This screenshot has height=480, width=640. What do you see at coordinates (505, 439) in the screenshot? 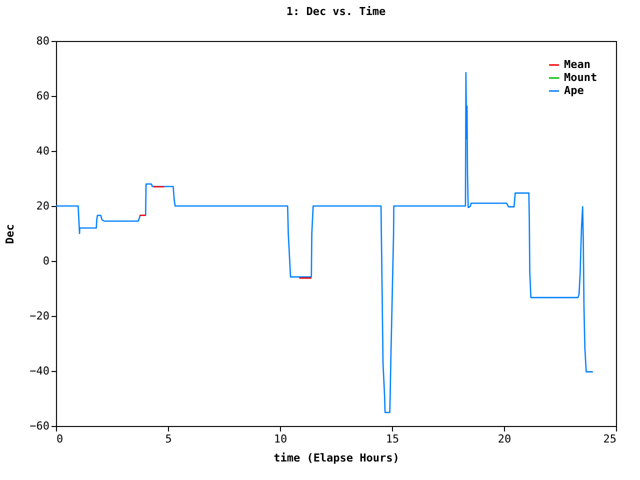
I see `x-tick-label: 20` at bounding box center [505, 439].